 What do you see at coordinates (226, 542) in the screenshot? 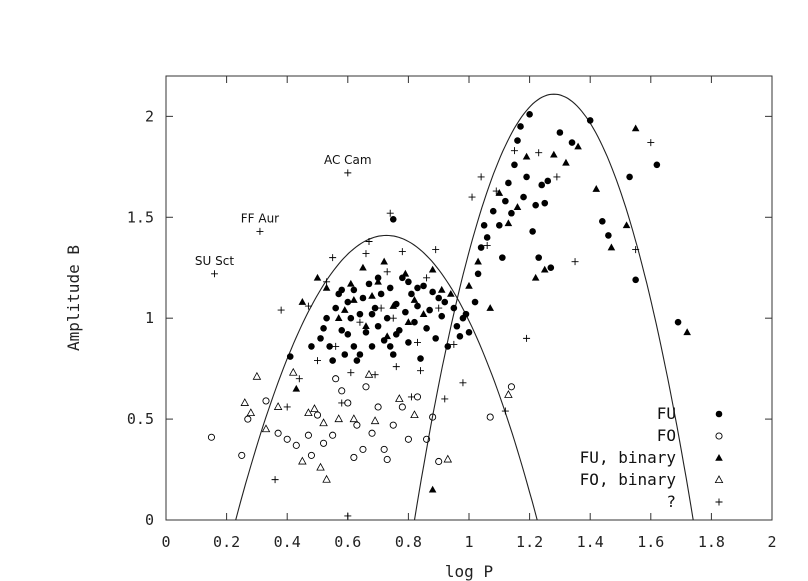
I see `x-tick-label: 0.2` at bounding box center [226, 542].